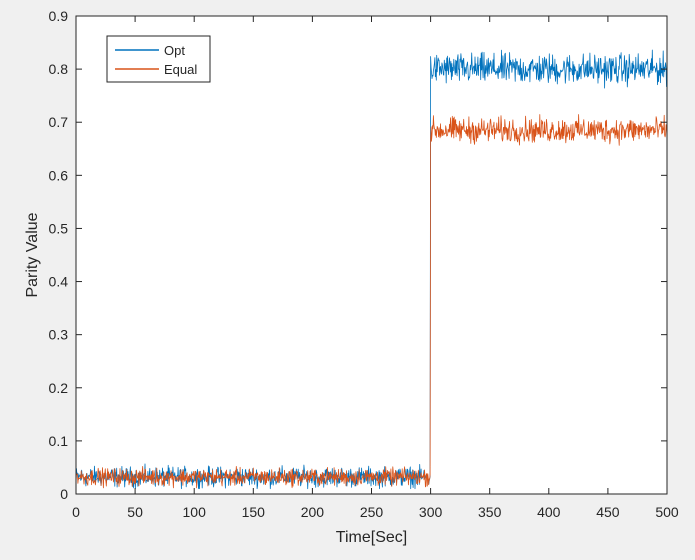 The image size is (695, 560). I want to click on y-tick-label: 0.5, so click(59, 228).